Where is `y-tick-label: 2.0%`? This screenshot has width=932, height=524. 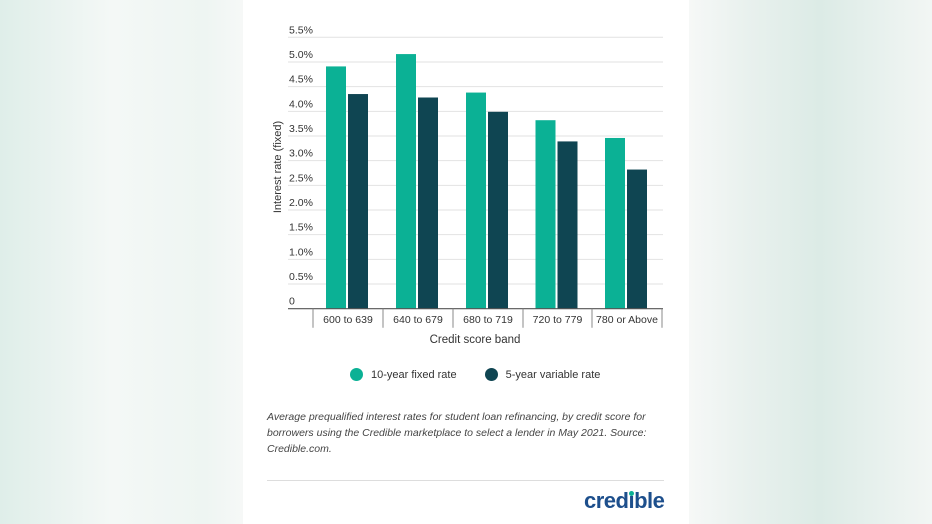
y-tick-label: 2.0% is located at coordinates (301, 203).